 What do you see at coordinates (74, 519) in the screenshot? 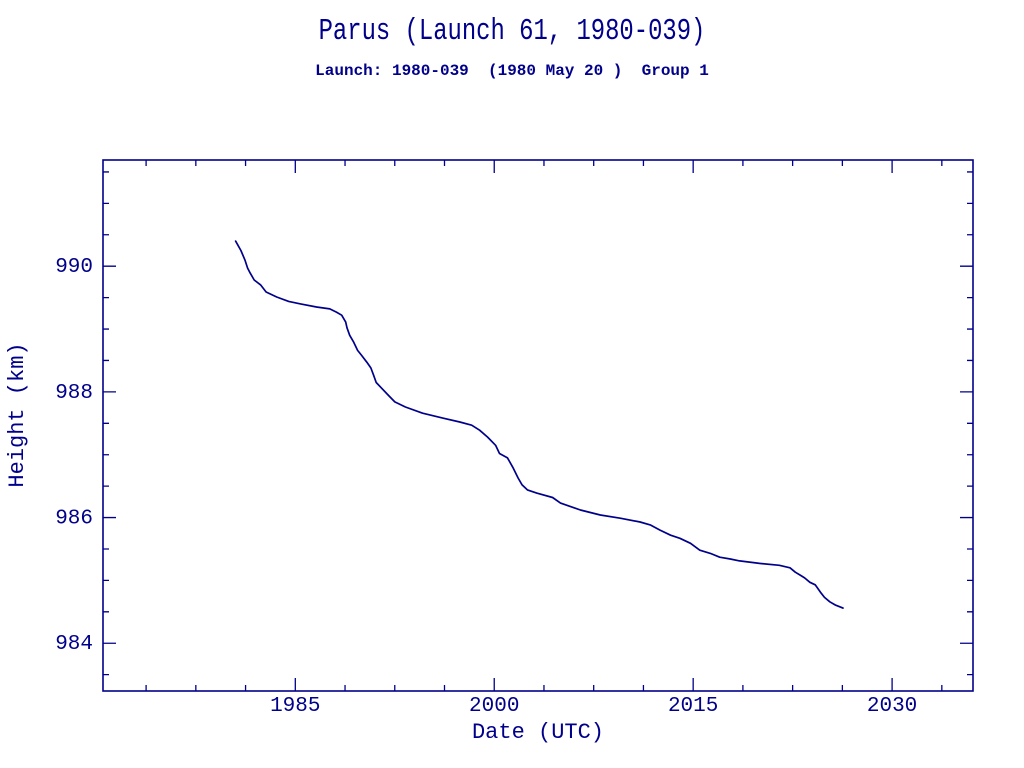
I see `y-tick-label: 986` at bounding box center [74, 519].